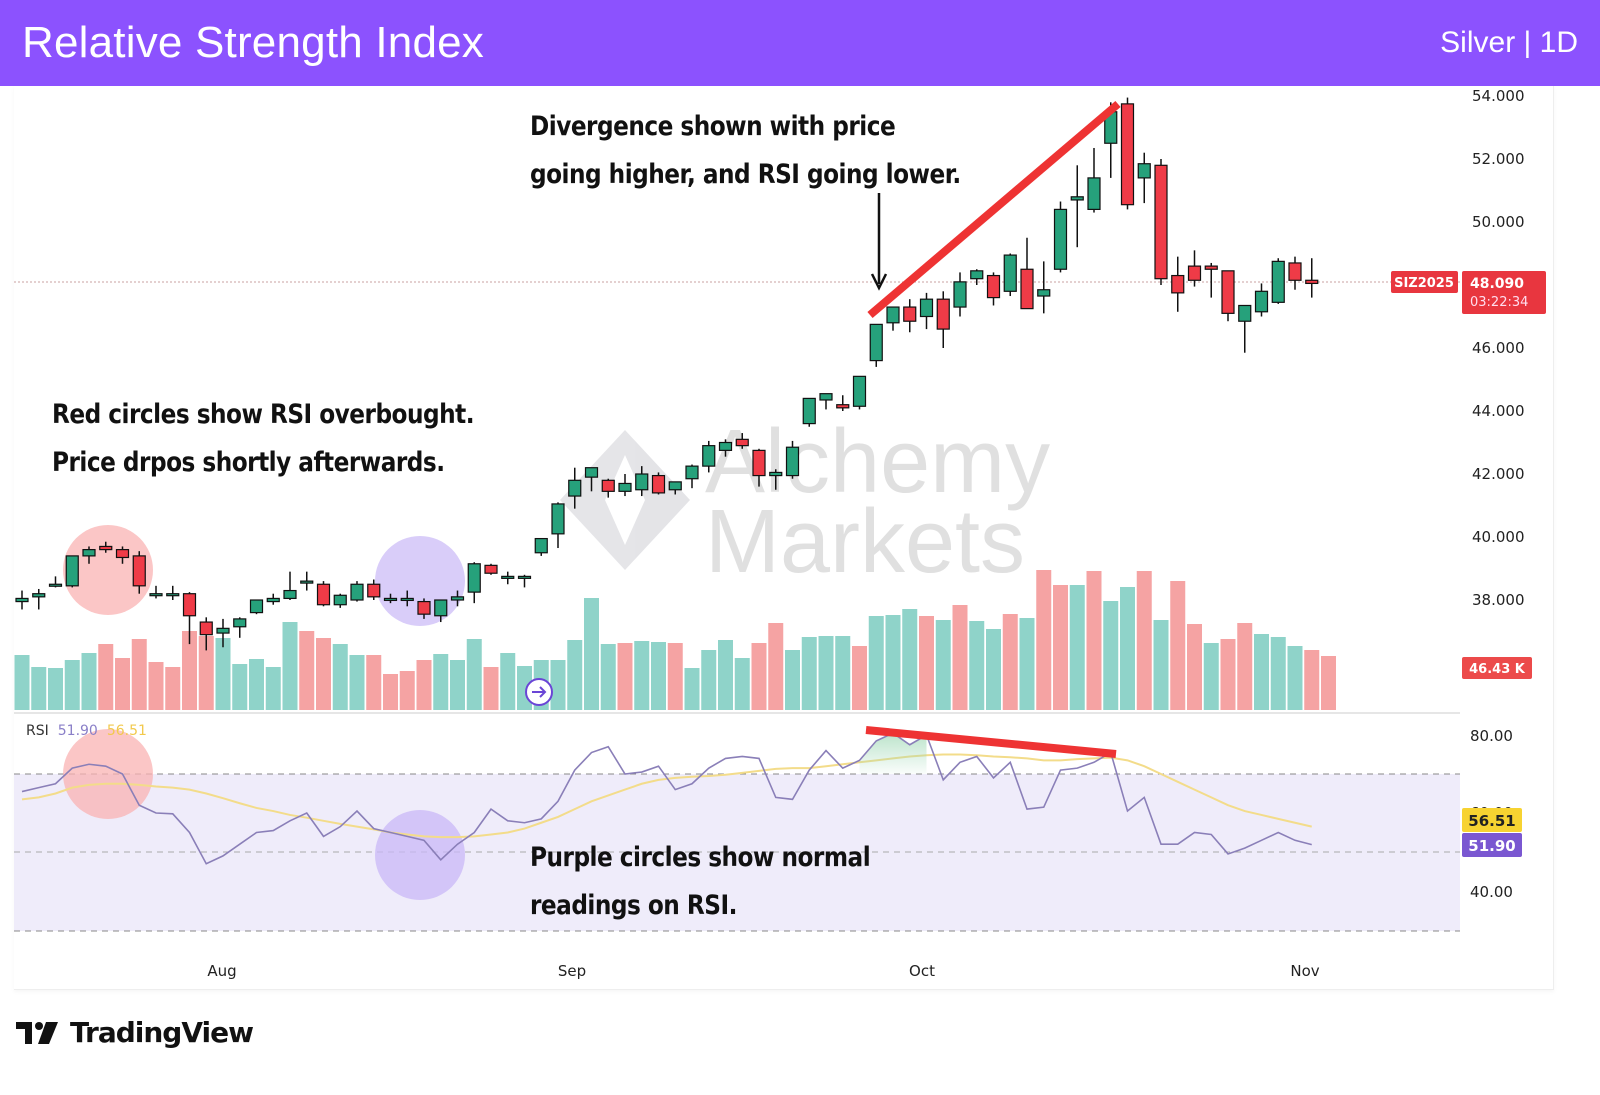 Image resolution: width=1600 pixels, height=1095 pixels. What do you see at coordinates (800, 43) in the screenshot?
I see `header-bar: Relative Strength Index Silver | 1D` at bounding box center [800, 43].